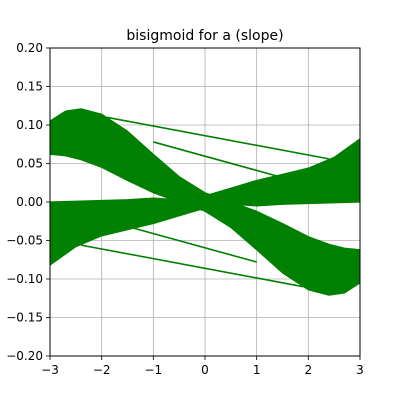 The height and width of the screenshot is (400, 400). What do you see at coordinates (309, 370) in the screenshot?
I see `x-tick-label: 2` at bounding box center [309, 370].